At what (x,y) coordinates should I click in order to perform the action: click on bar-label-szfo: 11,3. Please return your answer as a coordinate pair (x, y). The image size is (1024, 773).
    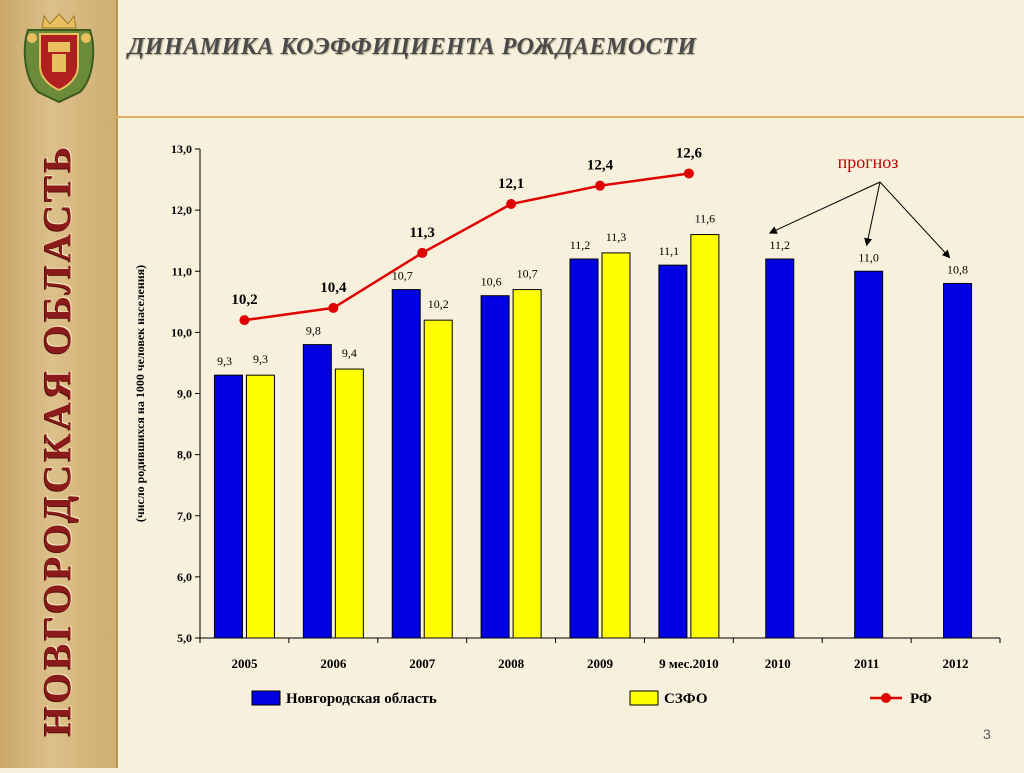
    Looking at the image, I should click on (616, 237).